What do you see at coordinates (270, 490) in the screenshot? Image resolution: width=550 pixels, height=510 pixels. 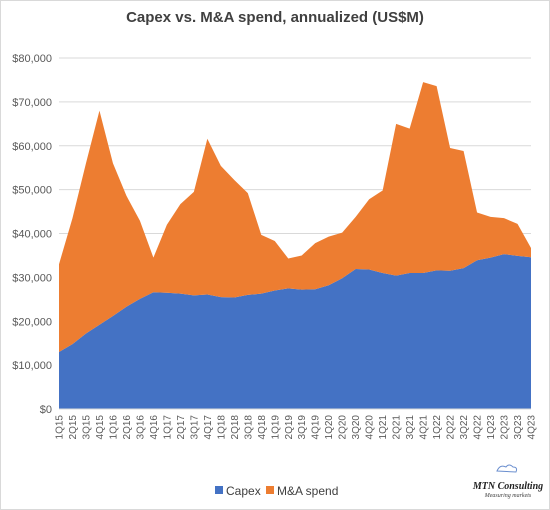 I see `legend-swatch-ma` at bounding box center [270, 490].